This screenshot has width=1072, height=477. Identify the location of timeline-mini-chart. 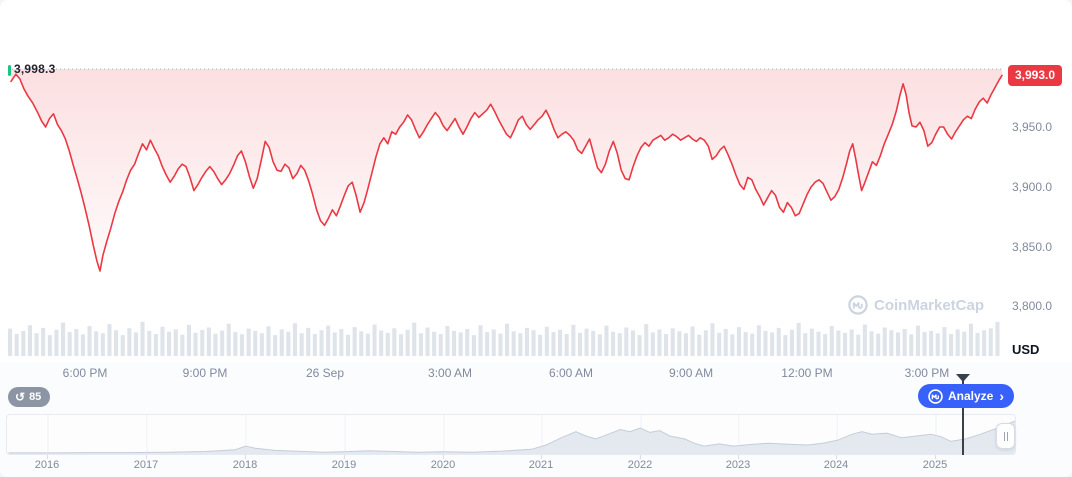
(511, 435).